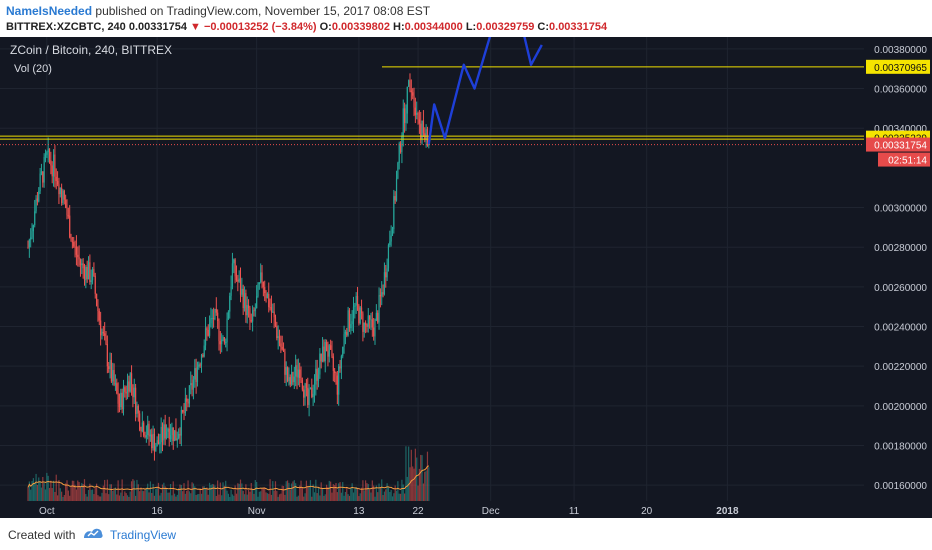  I want to click on time-axis, so click(432, 509).